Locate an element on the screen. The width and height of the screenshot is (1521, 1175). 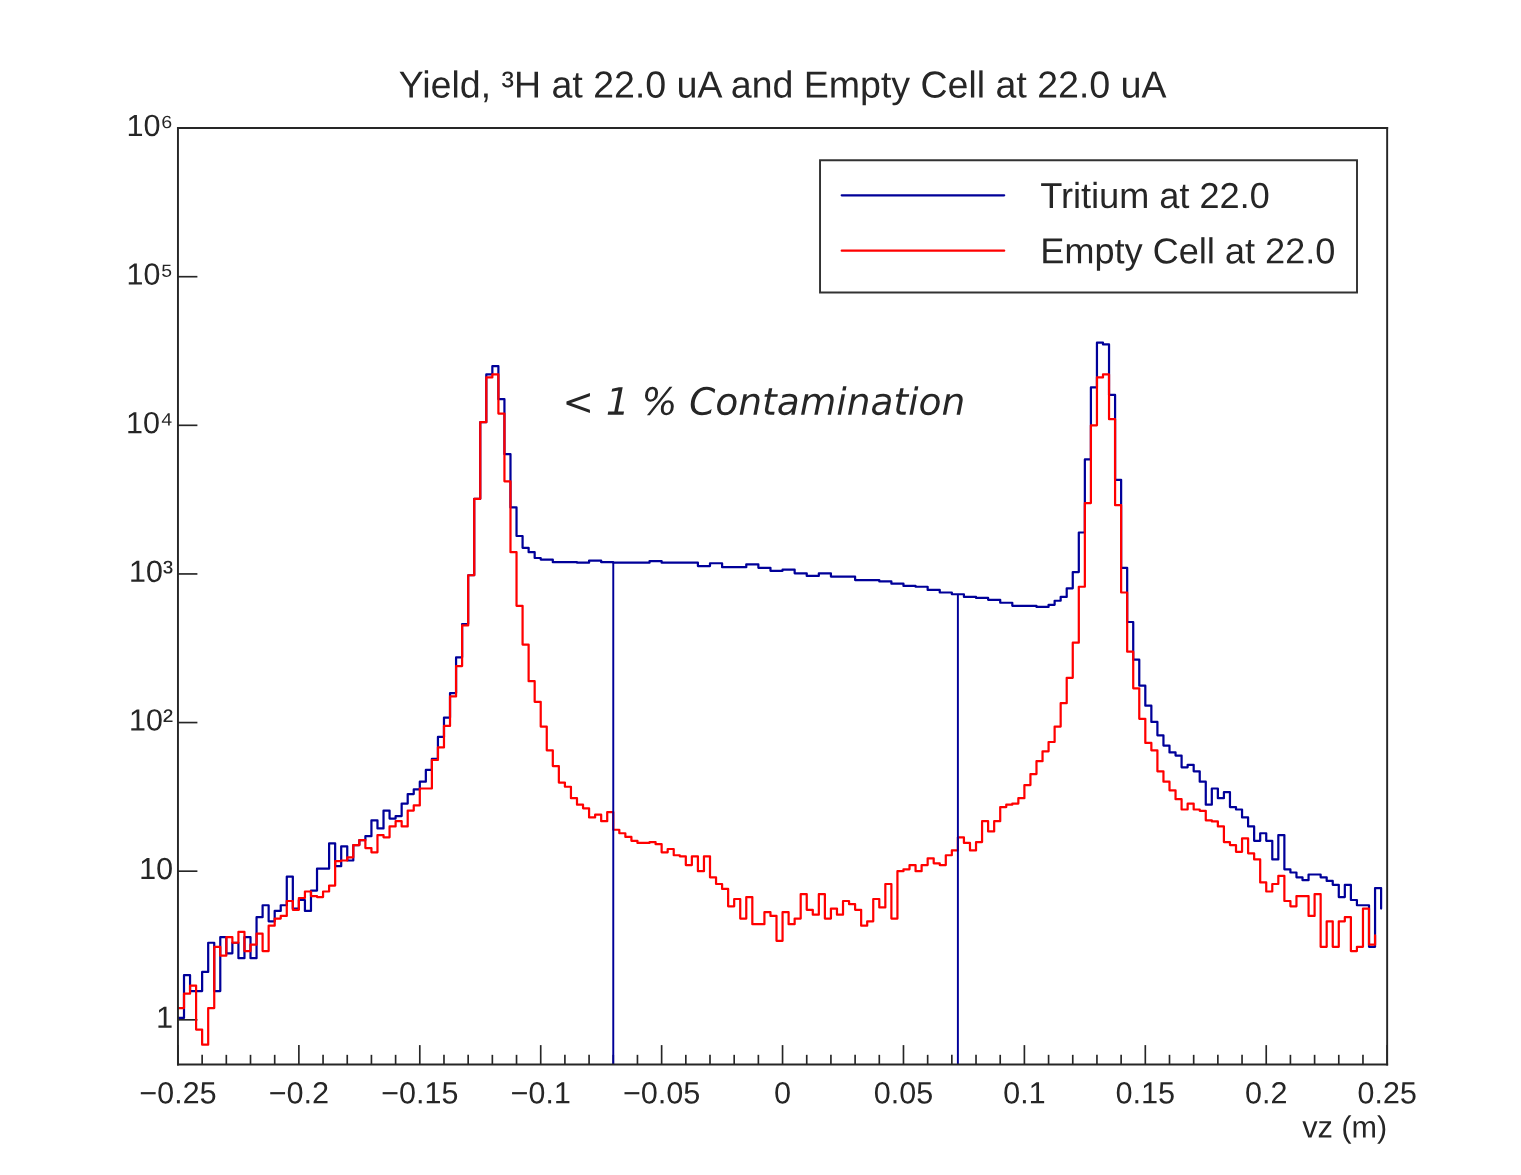
legend-label: Tritium at 22.0 is located at coordinates (1155, 195).